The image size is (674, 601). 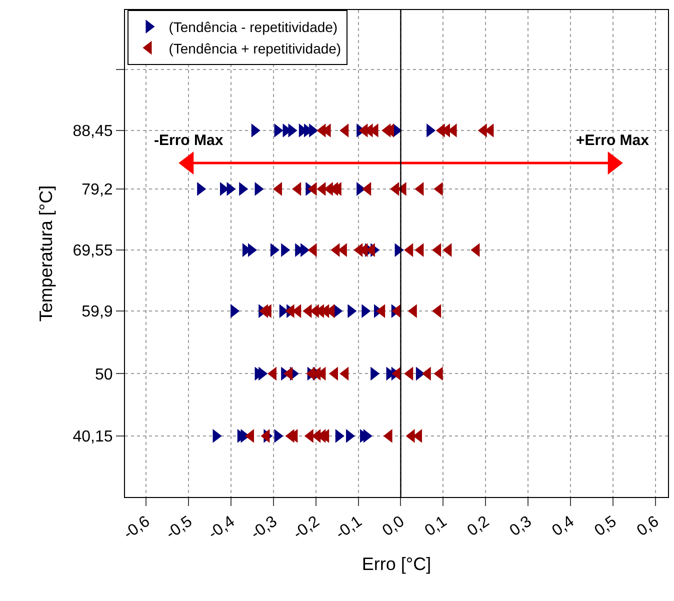 What do you see at coordinates (222, 528) in the screenshot?
I see `x-tick-label: -0,4` at bounding box center [222, 528].